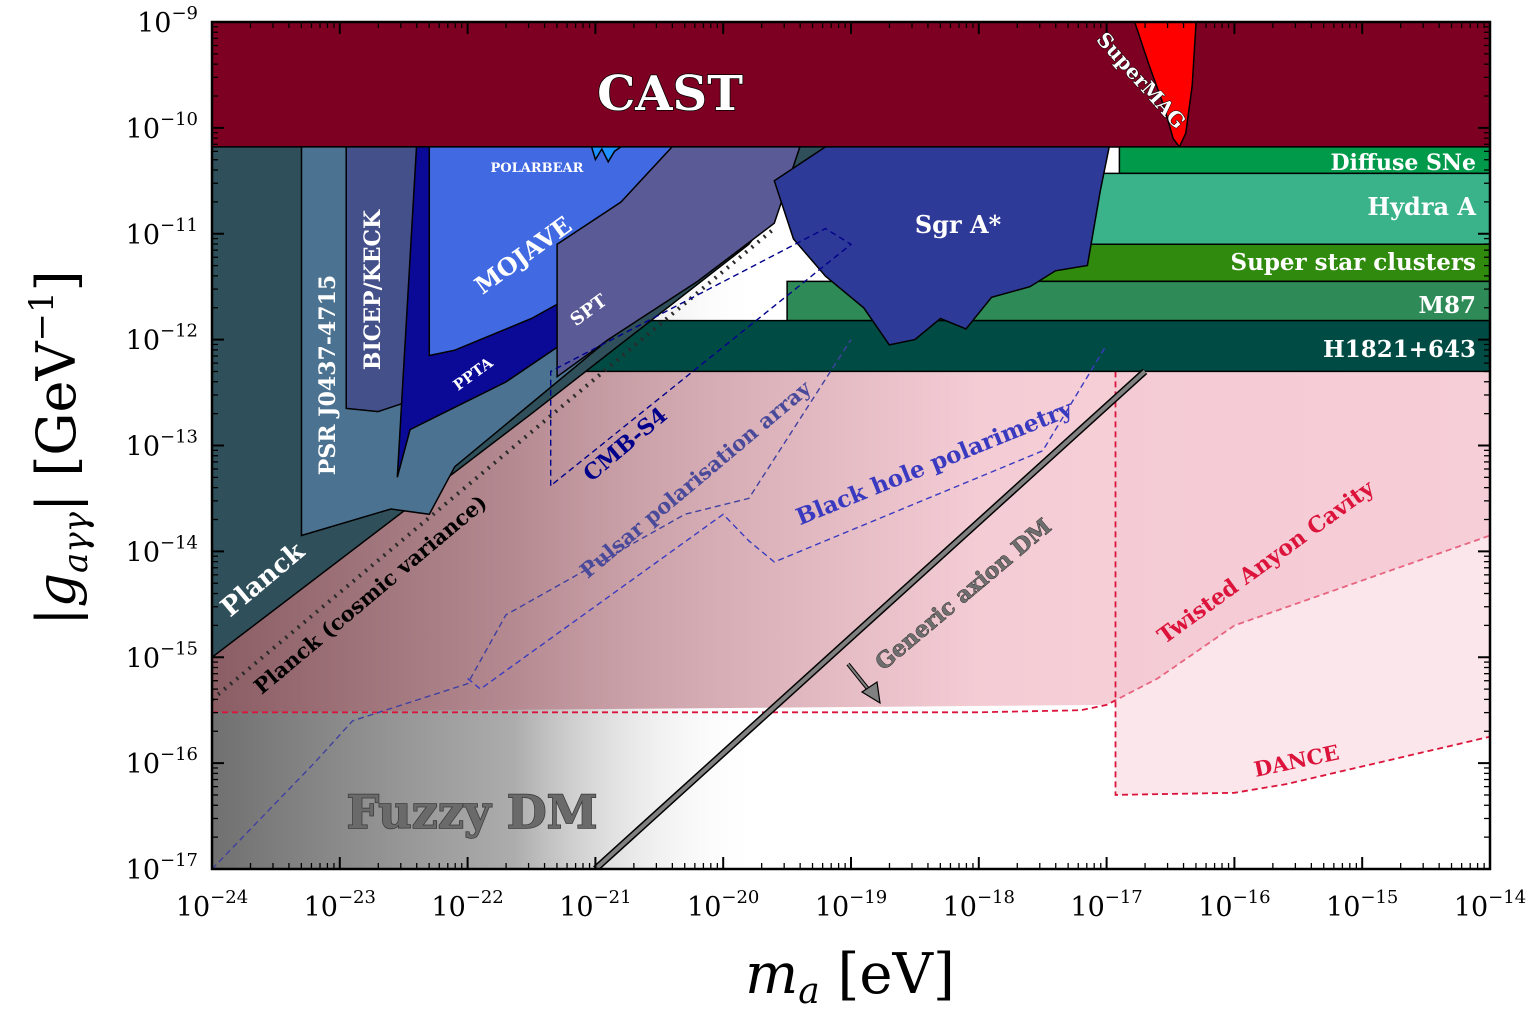 This screenshot has height=1019, width=1540. I want to click on diffuse-sne-region, so click(1304, 160).